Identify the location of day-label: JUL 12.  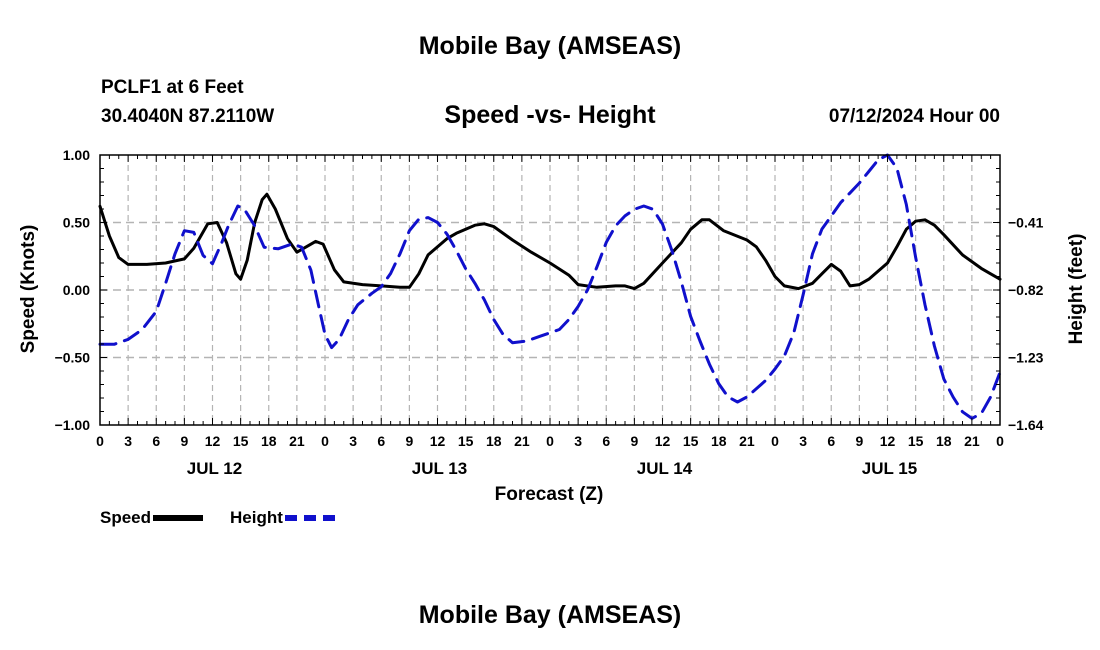
(214, 468).